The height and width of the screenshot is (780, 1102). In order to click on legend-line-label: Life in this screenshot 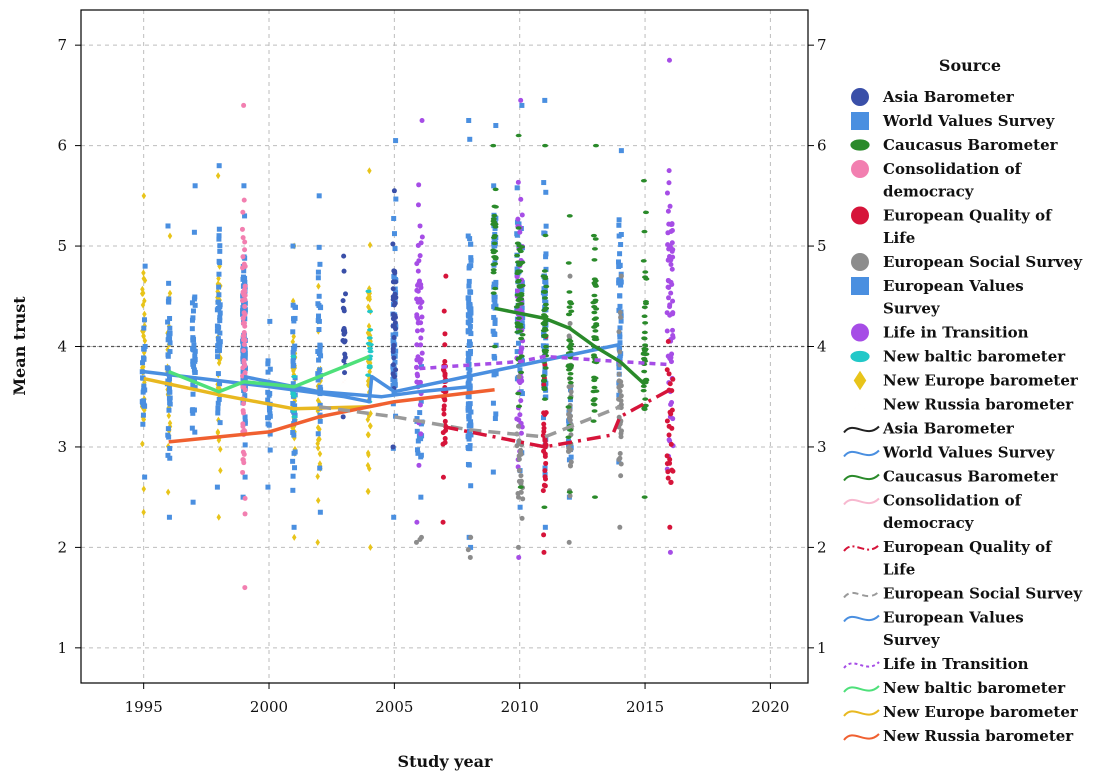, I will do `click(899, 570)`.